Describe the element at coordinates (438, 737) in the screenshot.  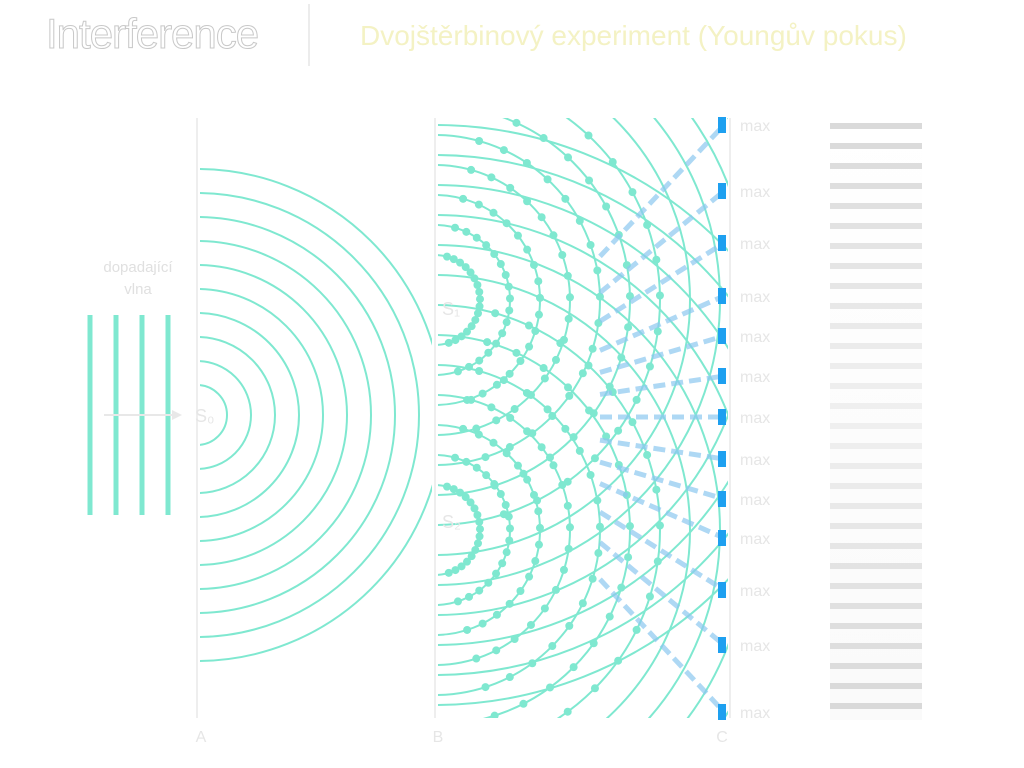
I see `plane-label: B` at that location.